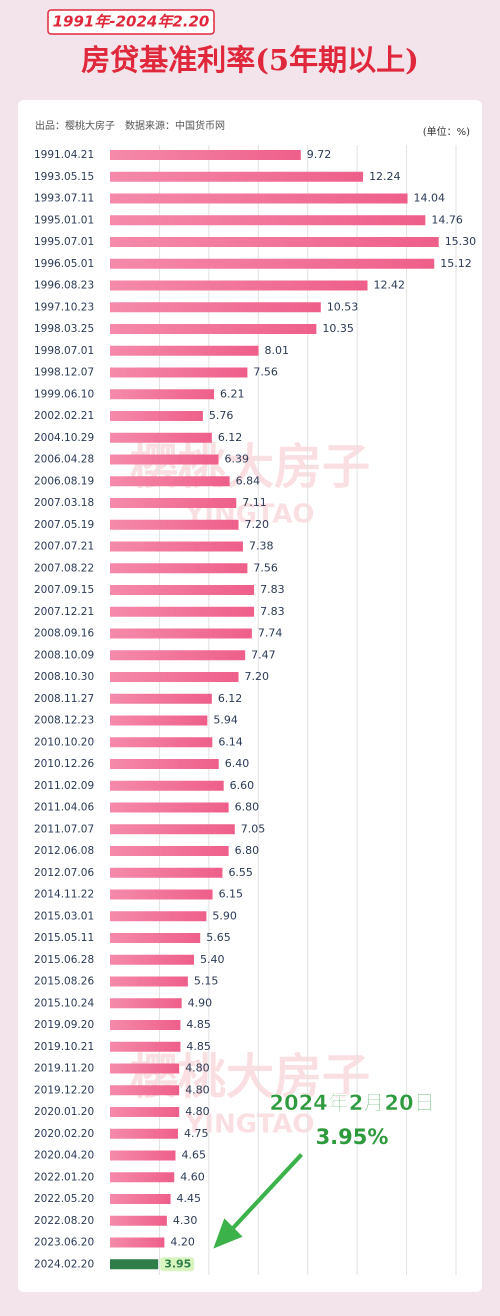 The image size is (500, 1316). I want to click on y-tick-label: 2023.06.20, so click(64, 1243).